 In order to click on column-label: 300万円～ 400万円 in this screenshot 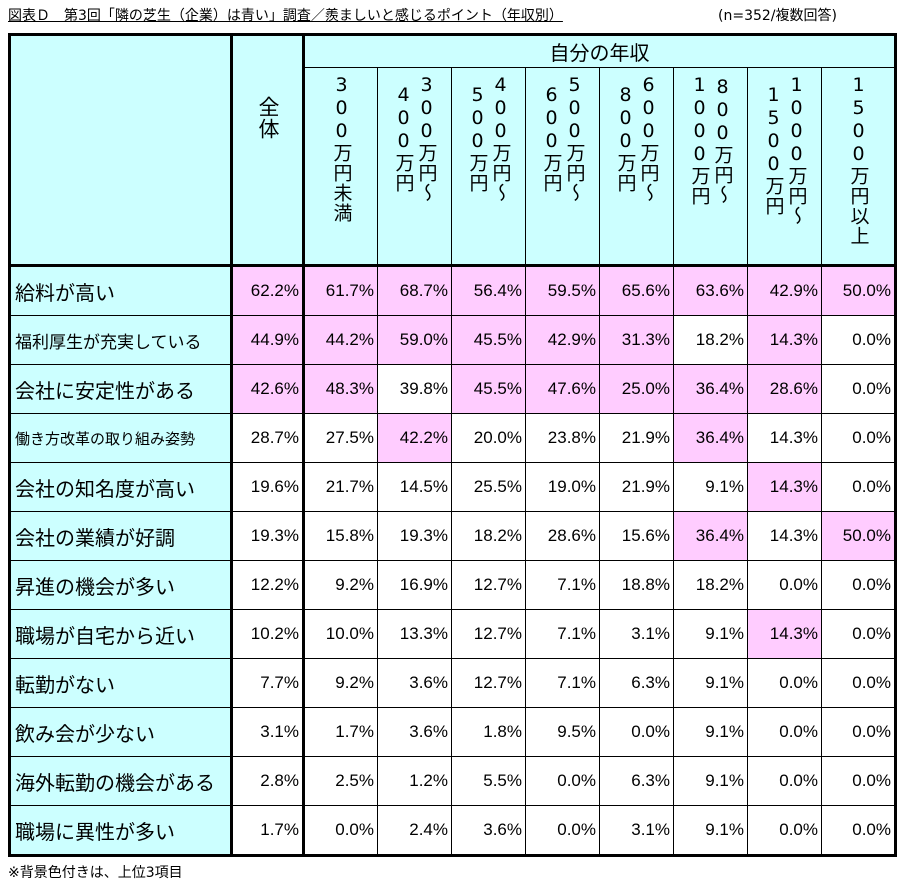, I will do `click(415, 138)`.